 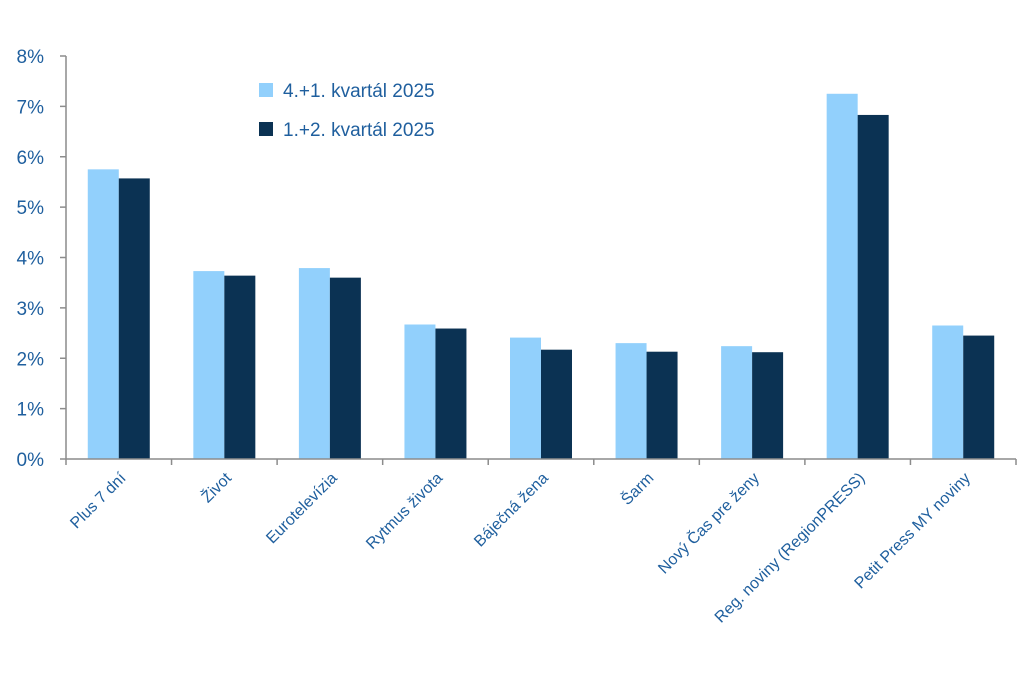 What do you see at coordinates (31, 309) in the screenshot?
I see `y-tick-label: 3%` at bounding box center [31, 309].